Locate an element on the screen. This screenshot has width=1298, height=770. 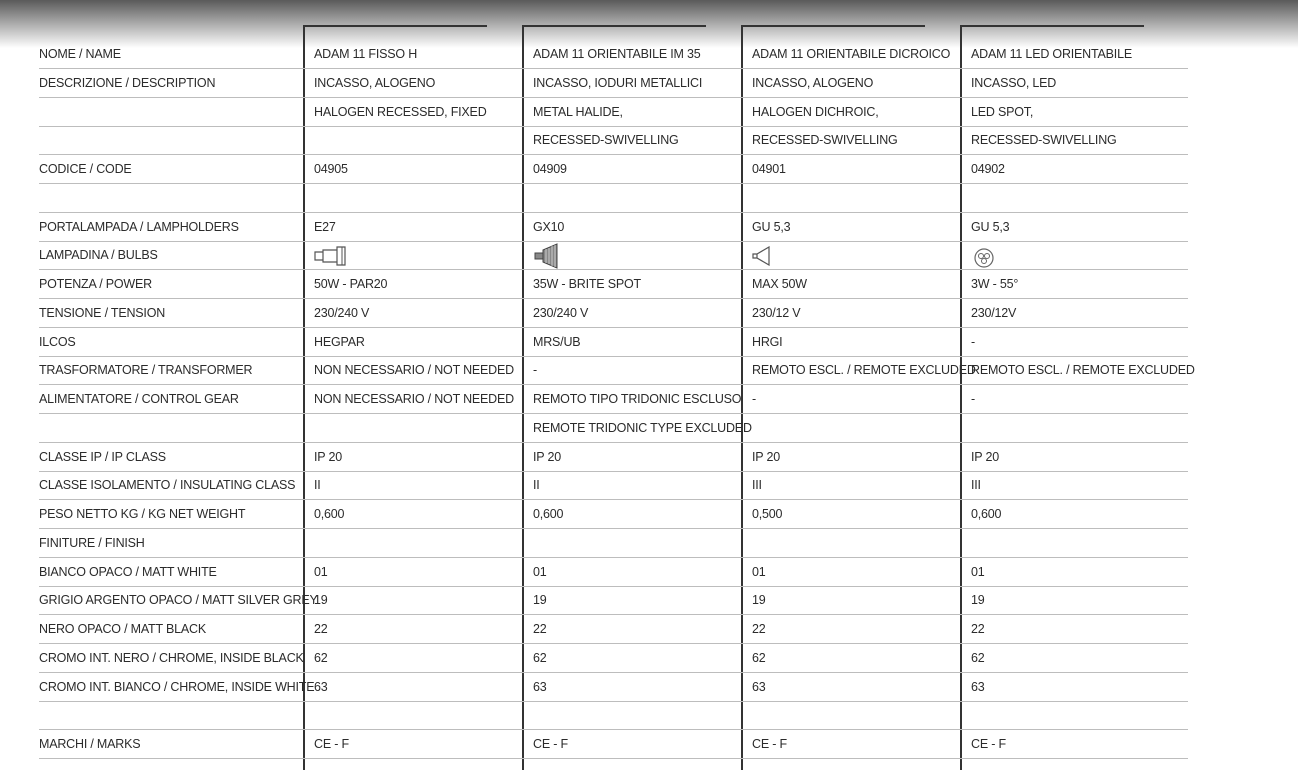
cell-value: 35W - BRITE SPOT is located at coordinates (587, 284).